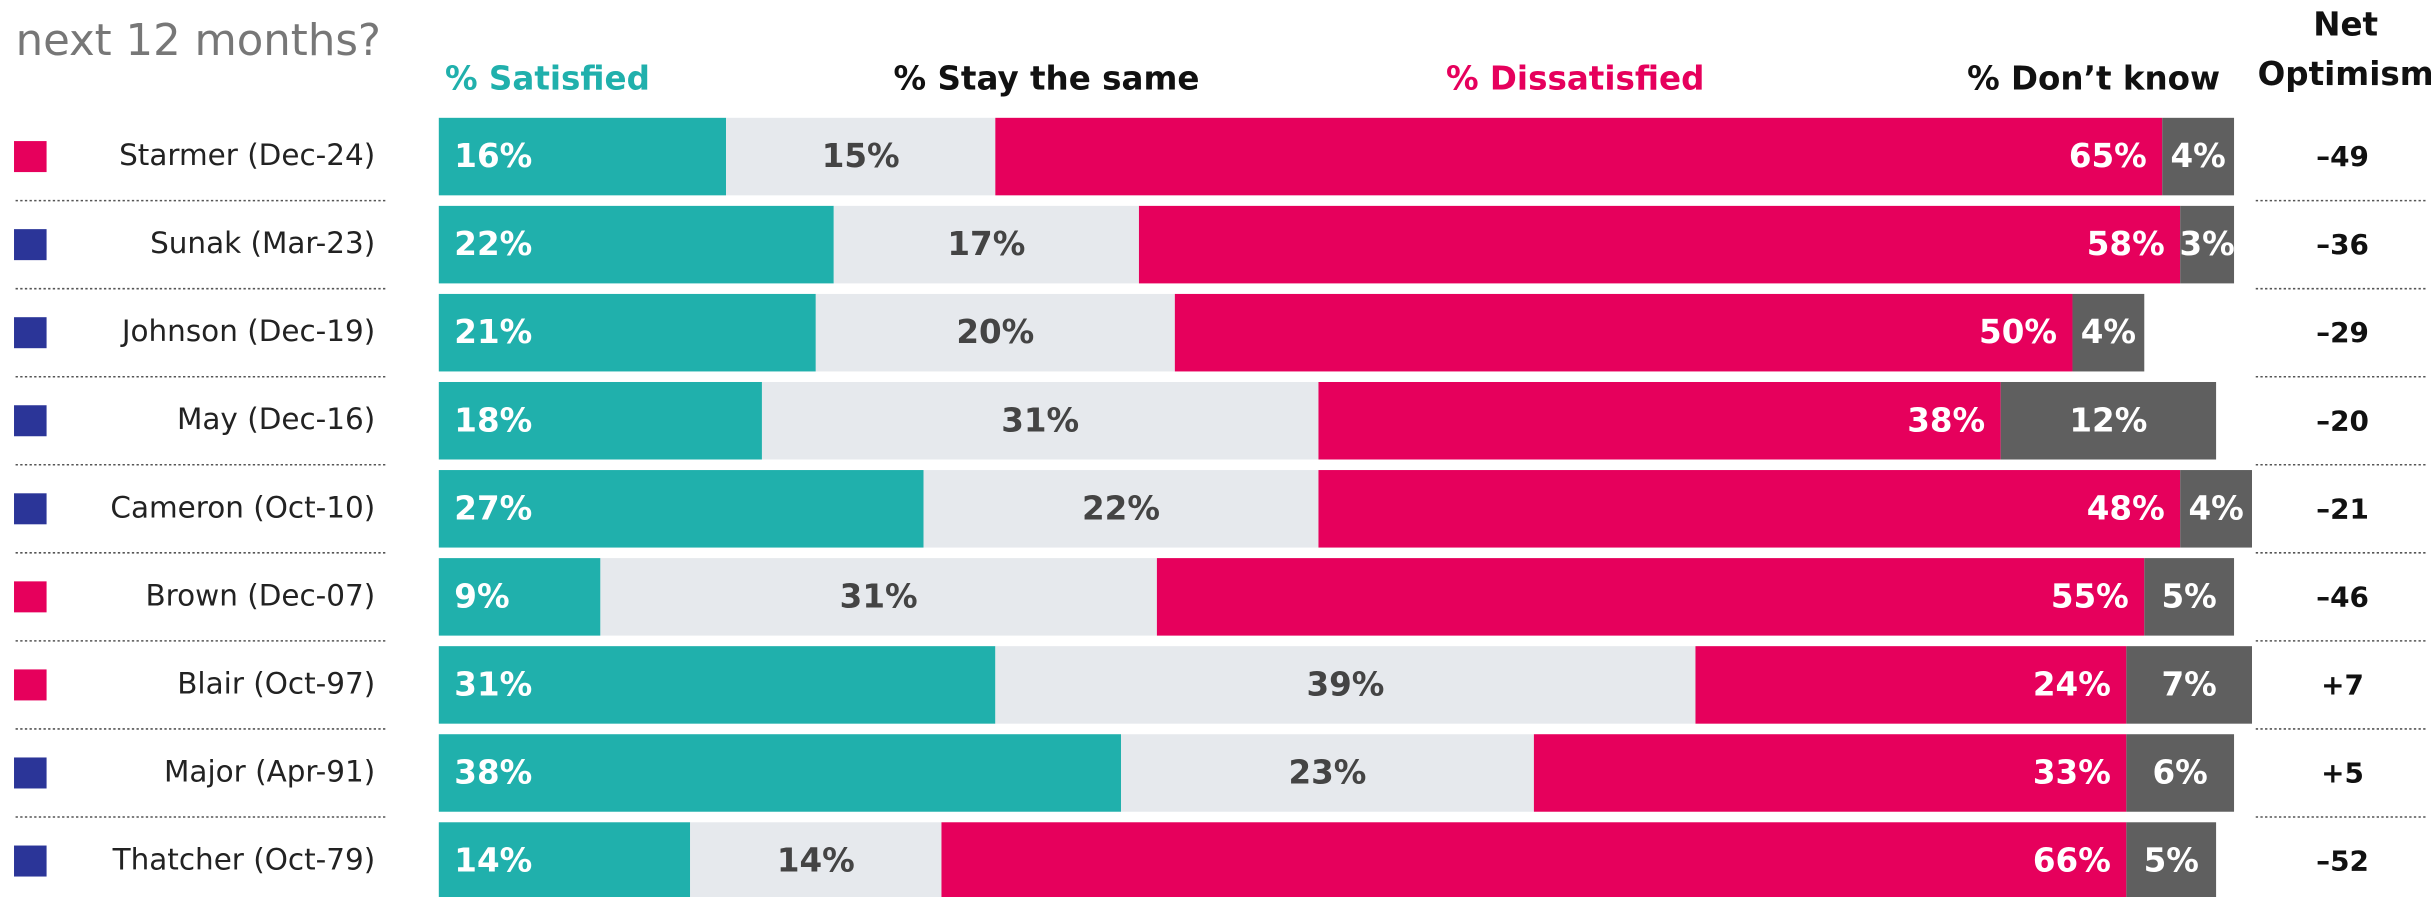 This screenshot has height=901, width=2431. I want to click on net-value: –46, so click(2342, 596).